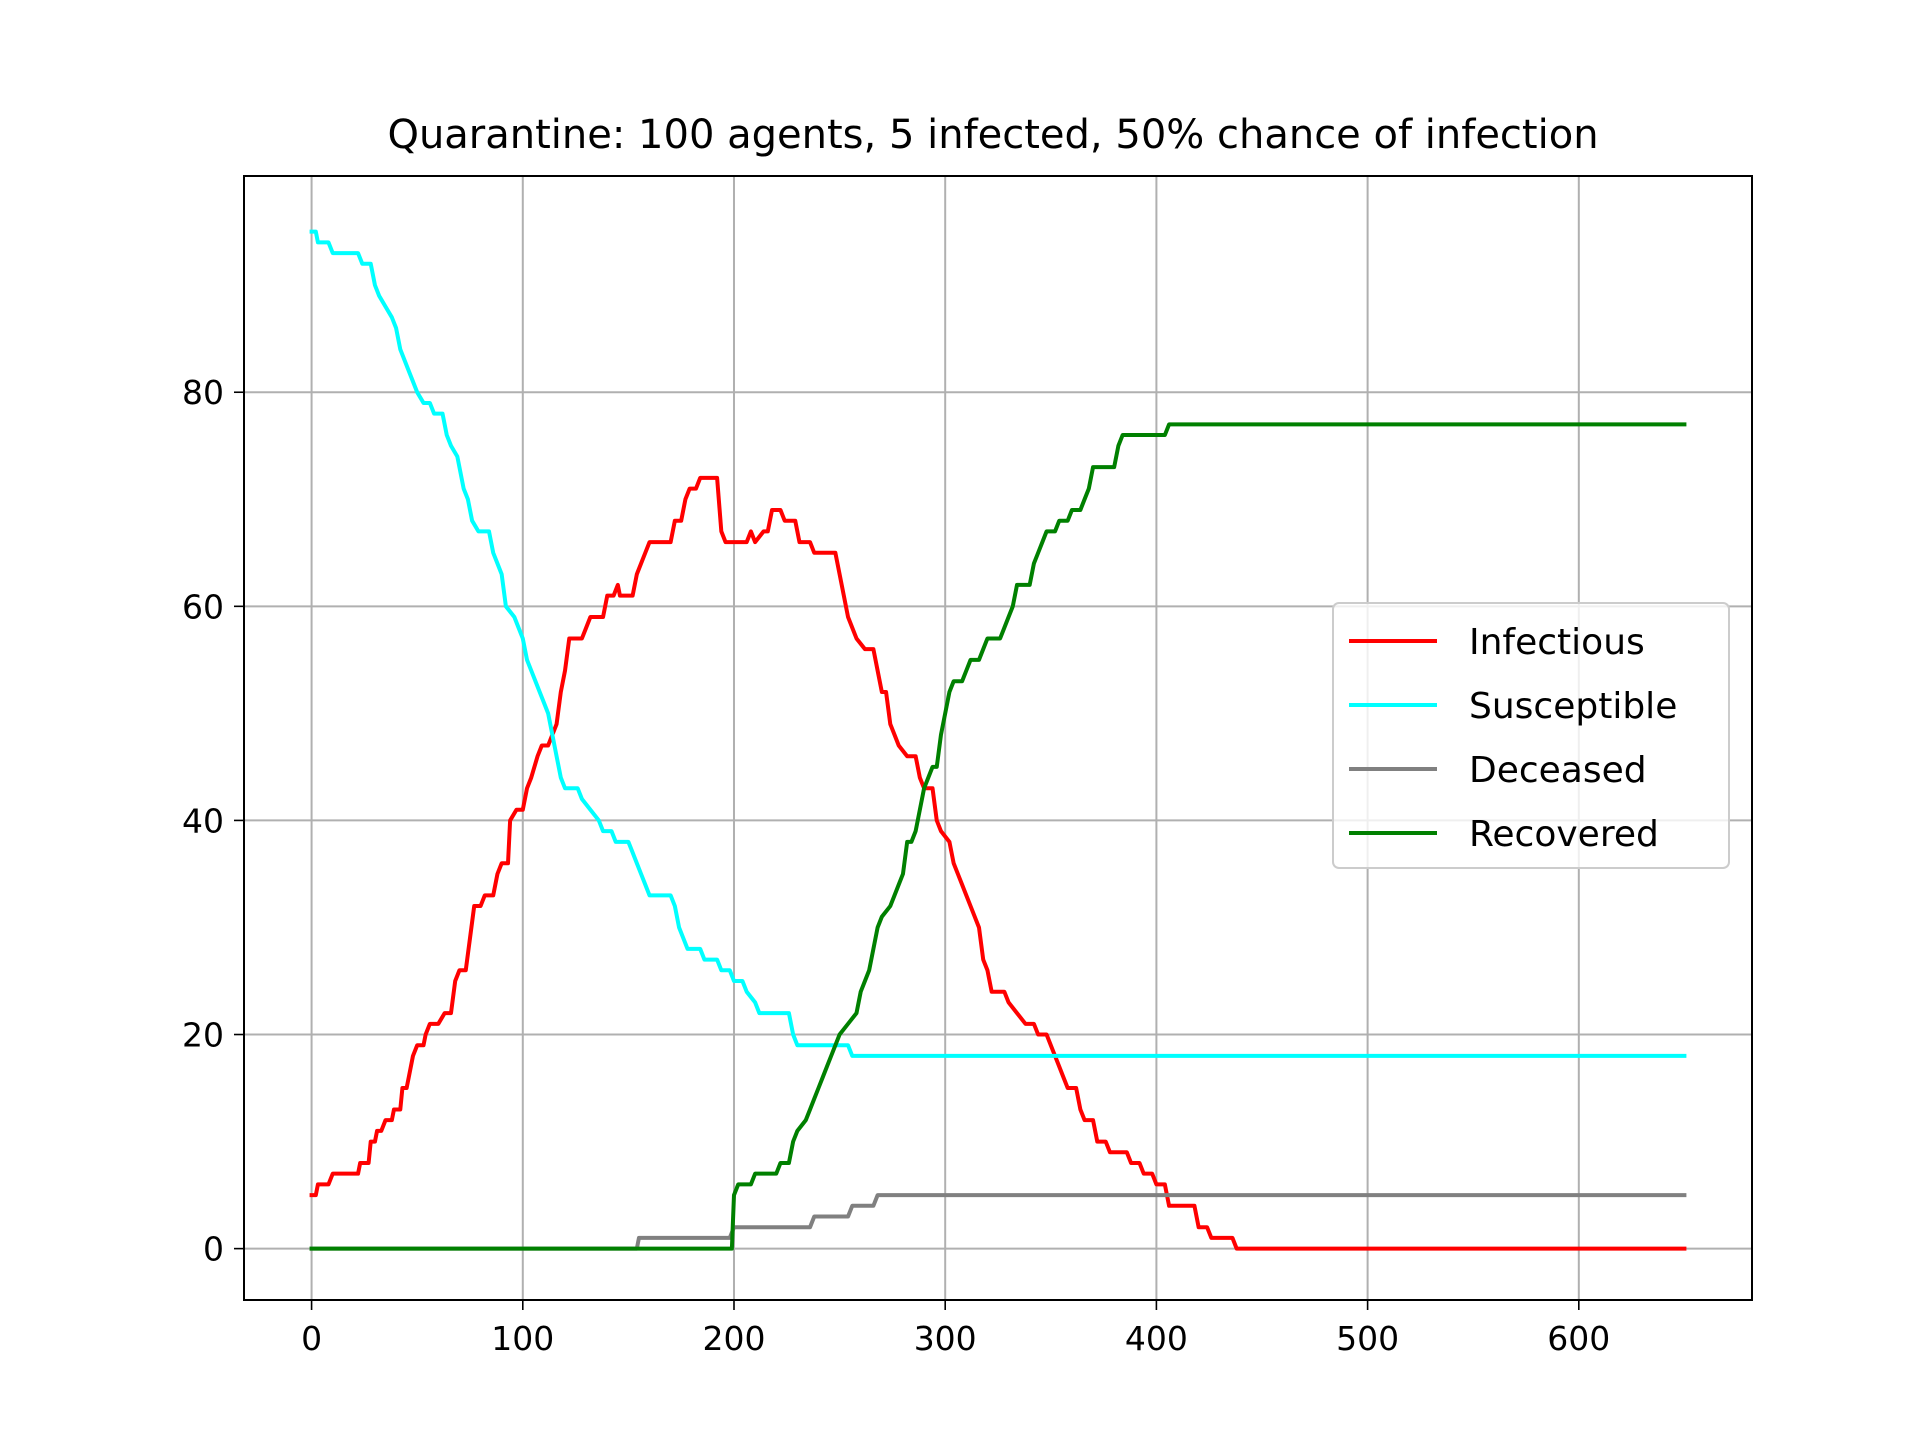 The width and height of the screenshot is (1920, 1440). I want to click on x-tick-label: 400, so click(1156, 1338).